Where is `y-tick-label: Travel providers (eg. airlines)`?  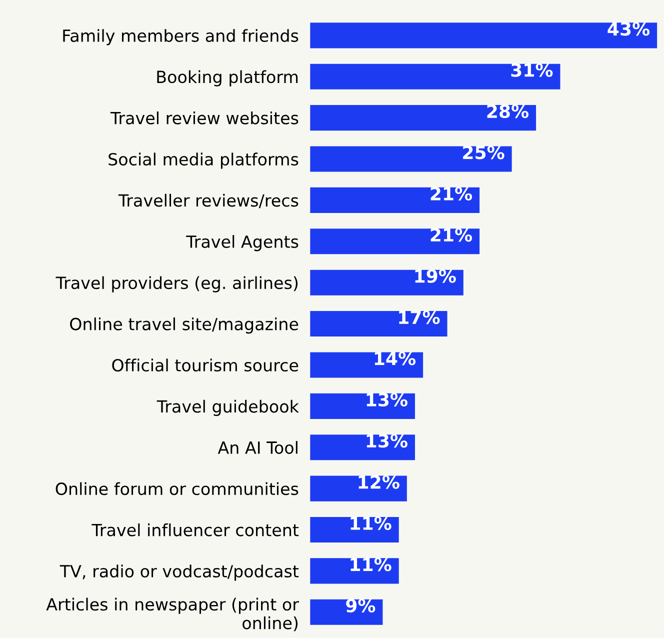
y-tick-label: Travel providers (eg. airlines) is located at coordinates (177, 284).